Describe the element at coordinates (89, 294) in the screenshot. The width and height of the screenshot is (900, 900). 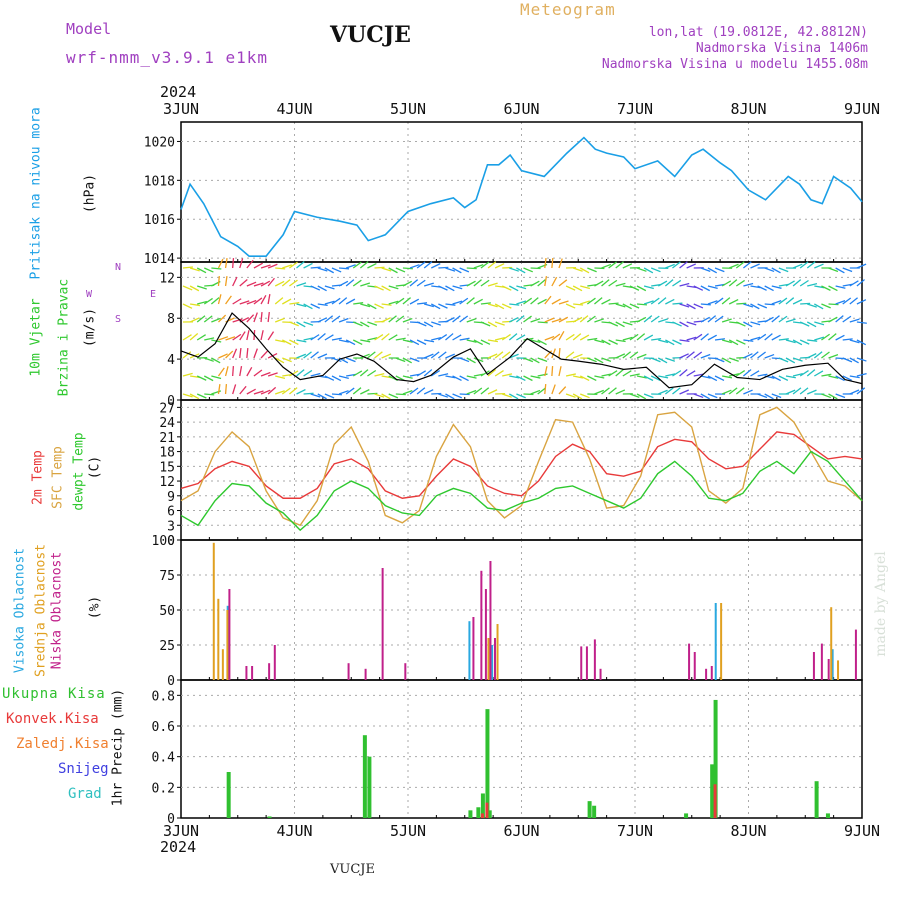
I see `wind-compass-w: W` at that location.